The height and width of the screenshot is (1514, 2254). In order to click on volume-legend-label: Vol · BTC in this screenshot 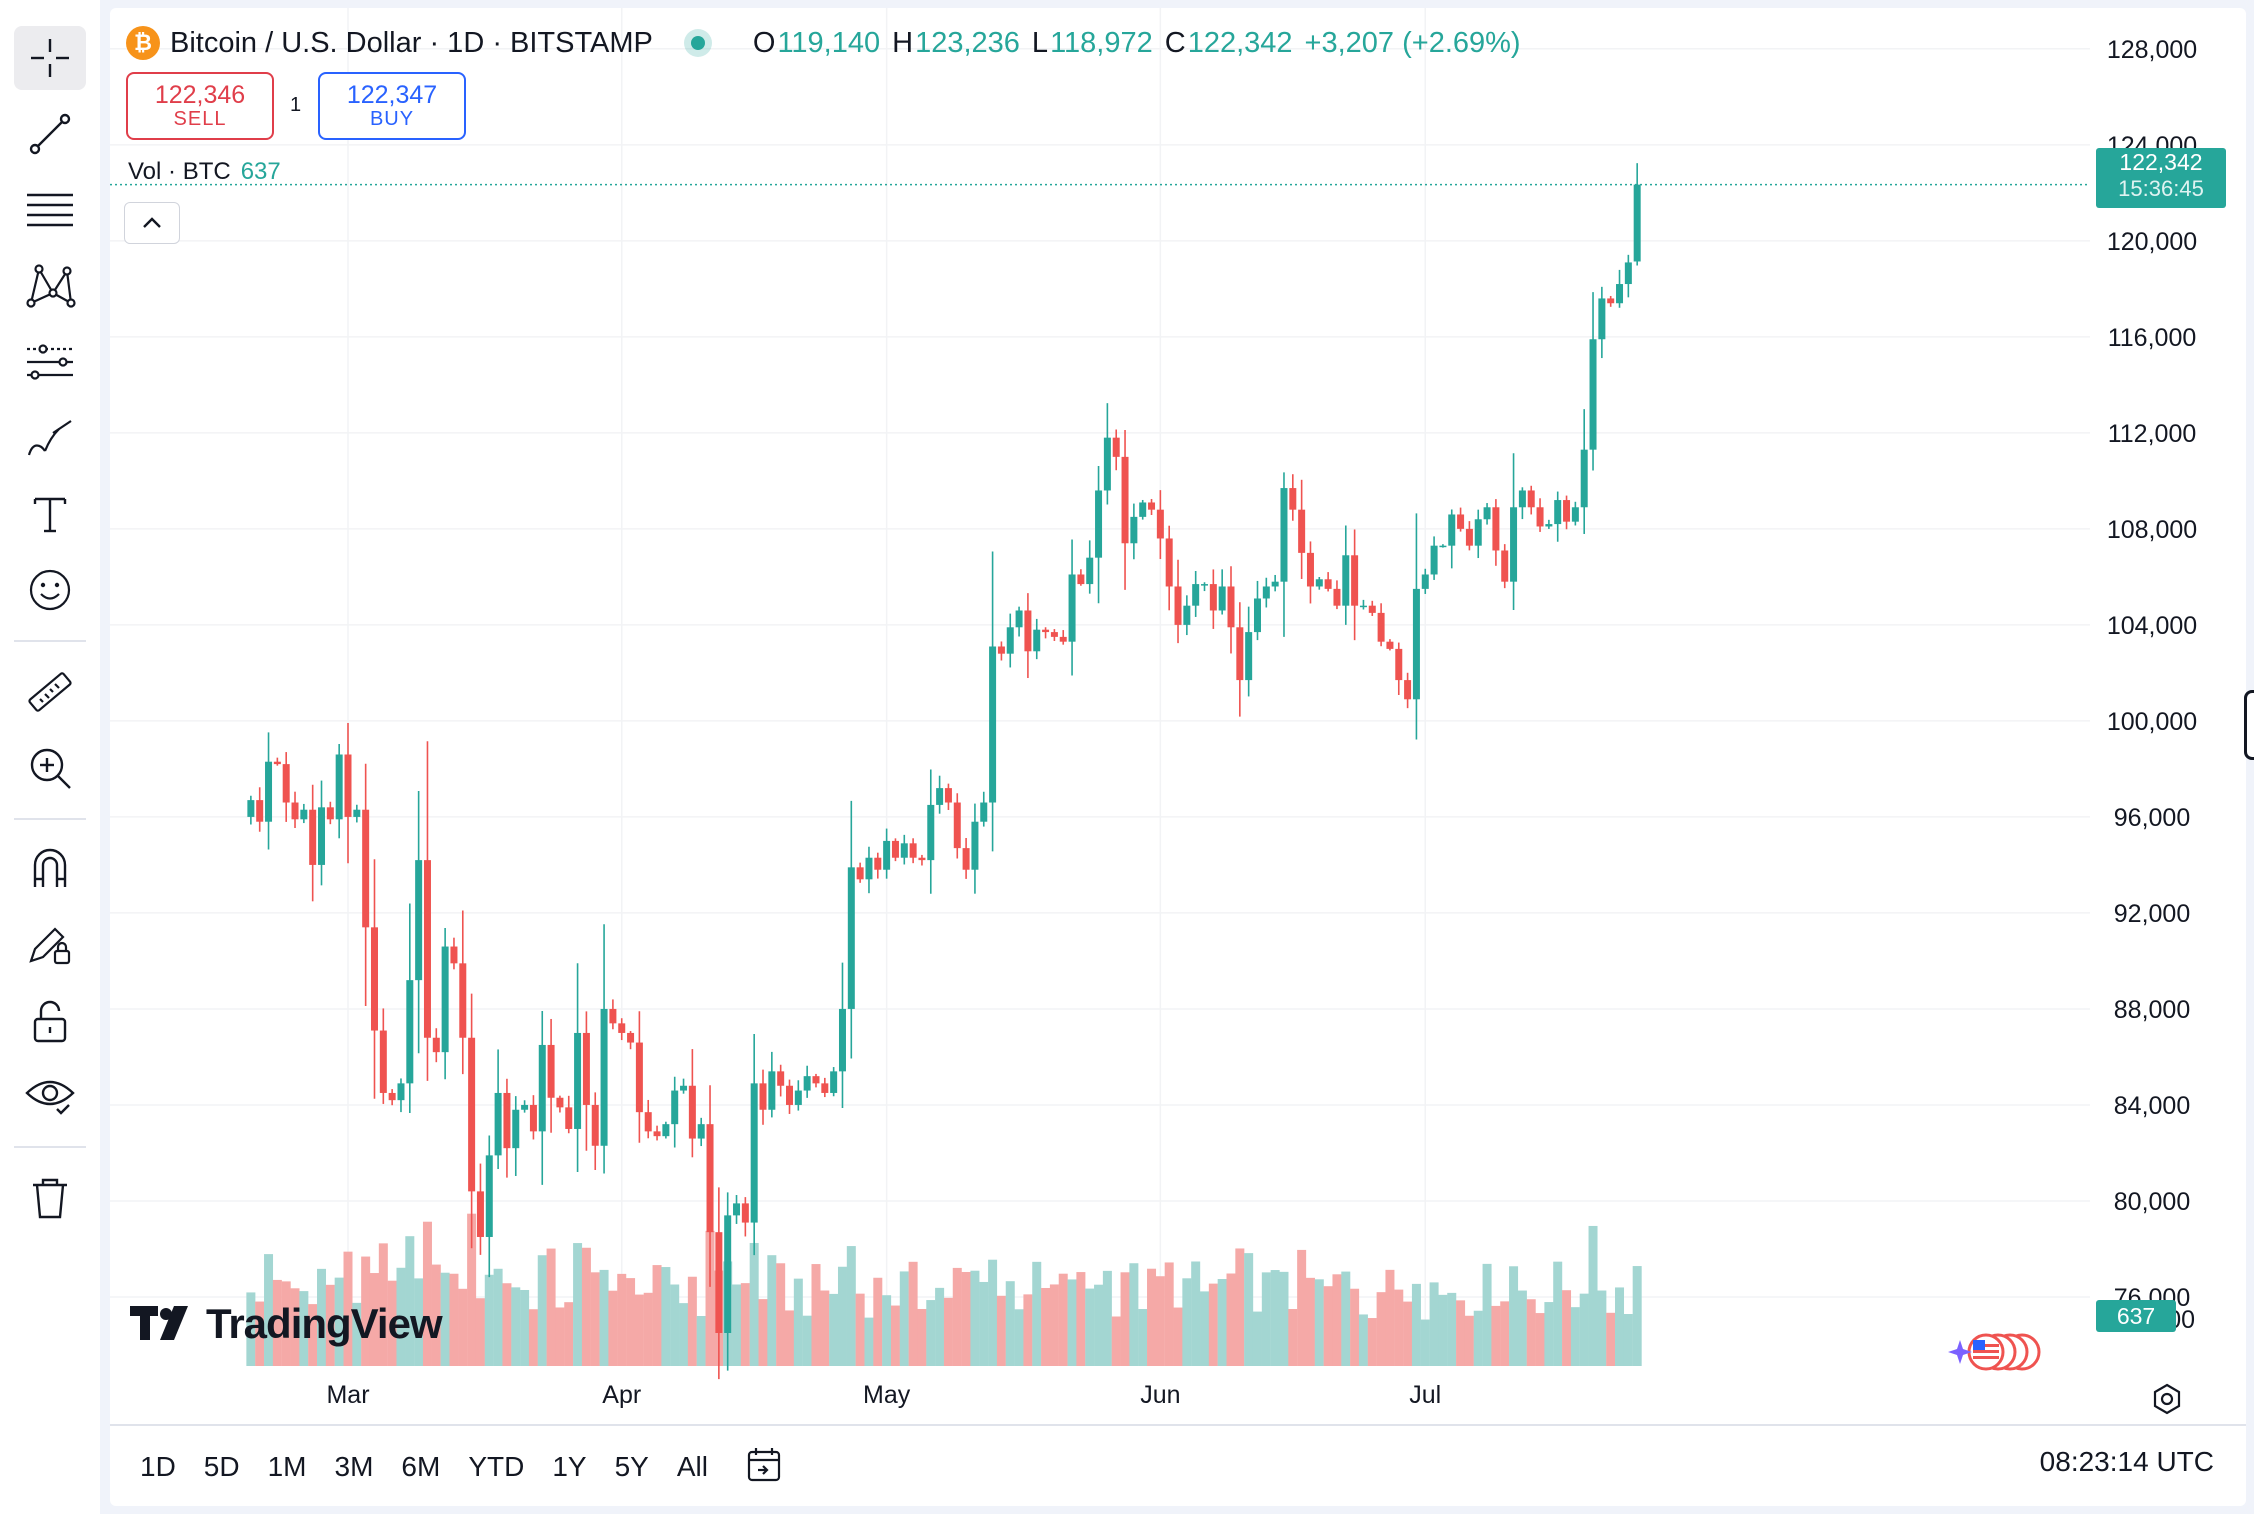, I will do `click(179, 171)`.